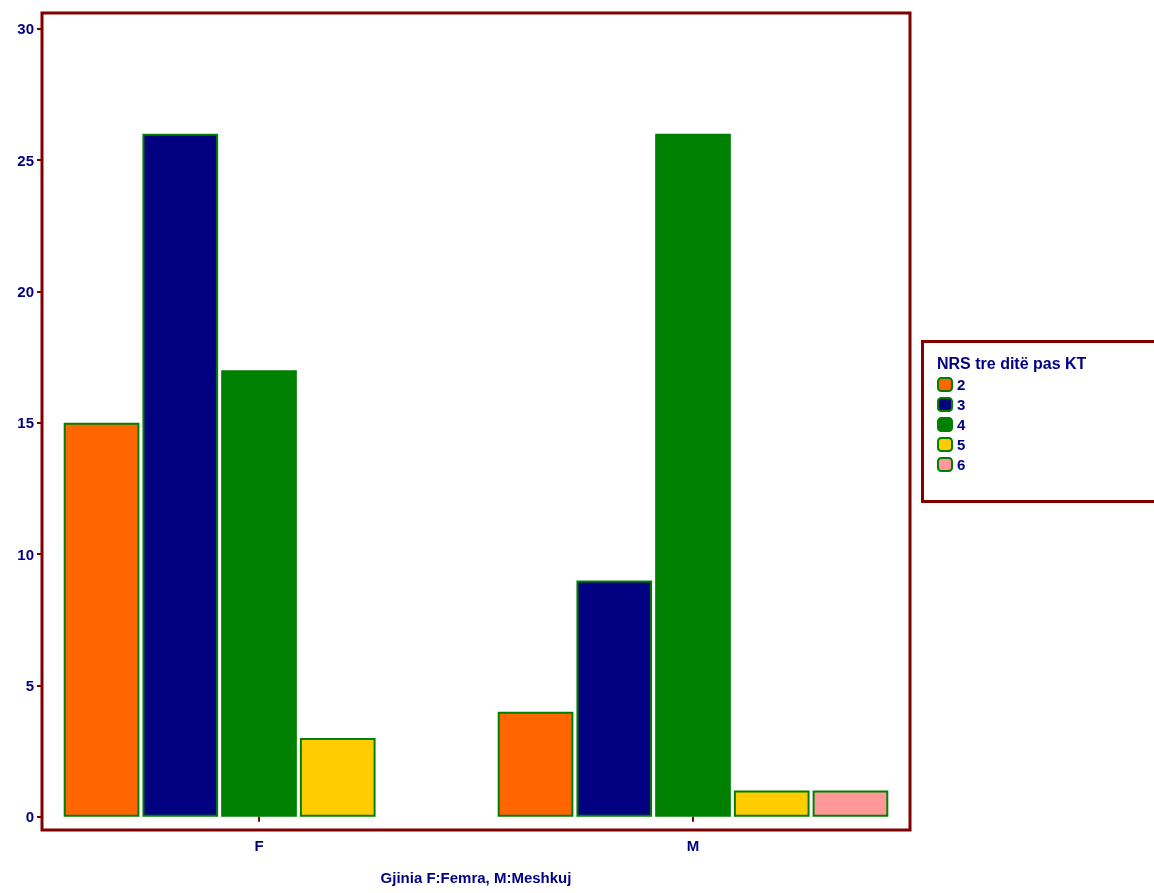 This screenshot has width=1154, height=893. What do you see at coordinates (25, 29) in the screenshot?
I see `y-tick-label: 30` at bounding box center [25, 29].